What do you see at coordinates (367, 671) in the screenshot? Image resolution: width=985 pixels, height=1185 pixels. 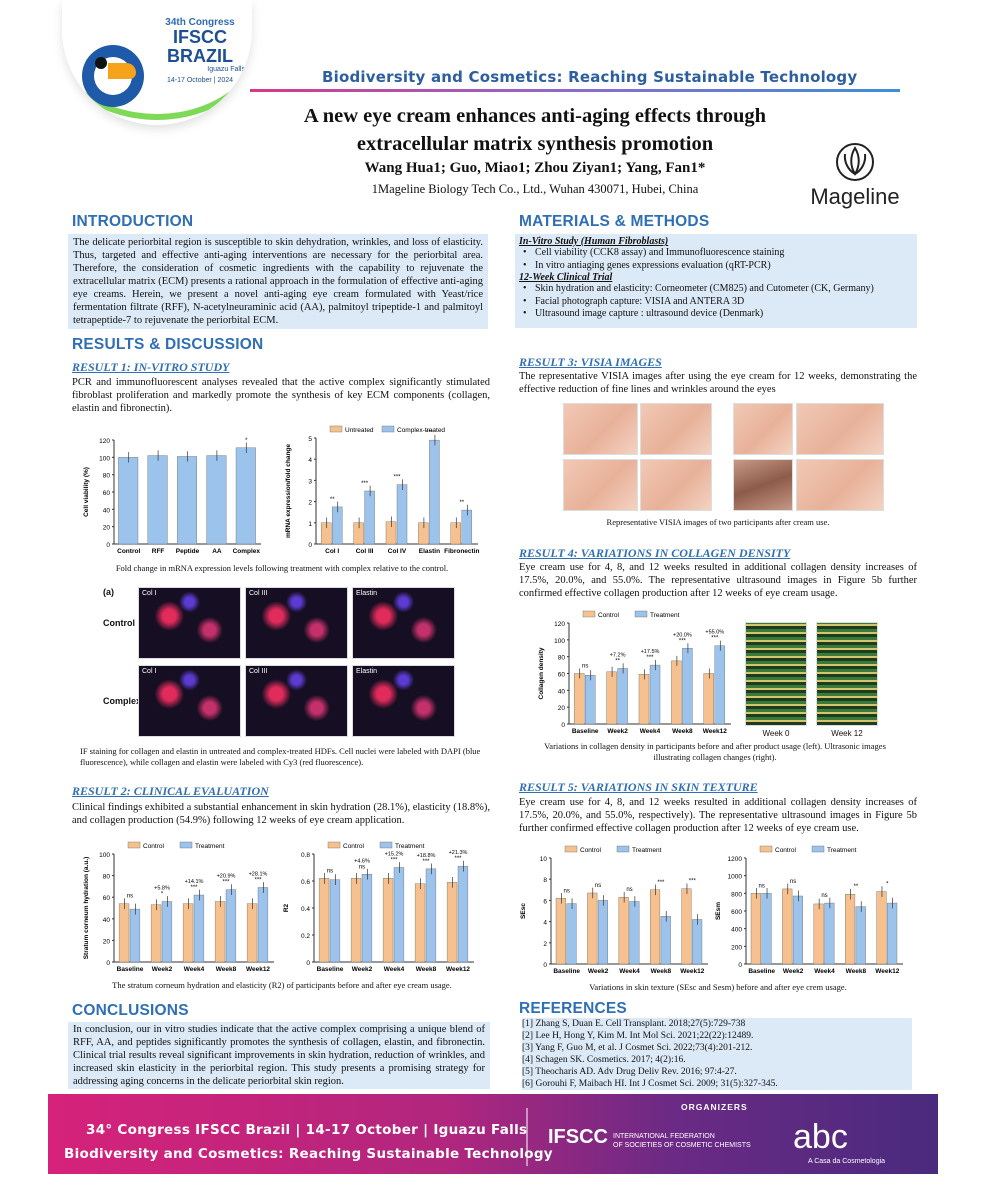 I see `if-col-label: Elastin` at bounding box center [367, 671].